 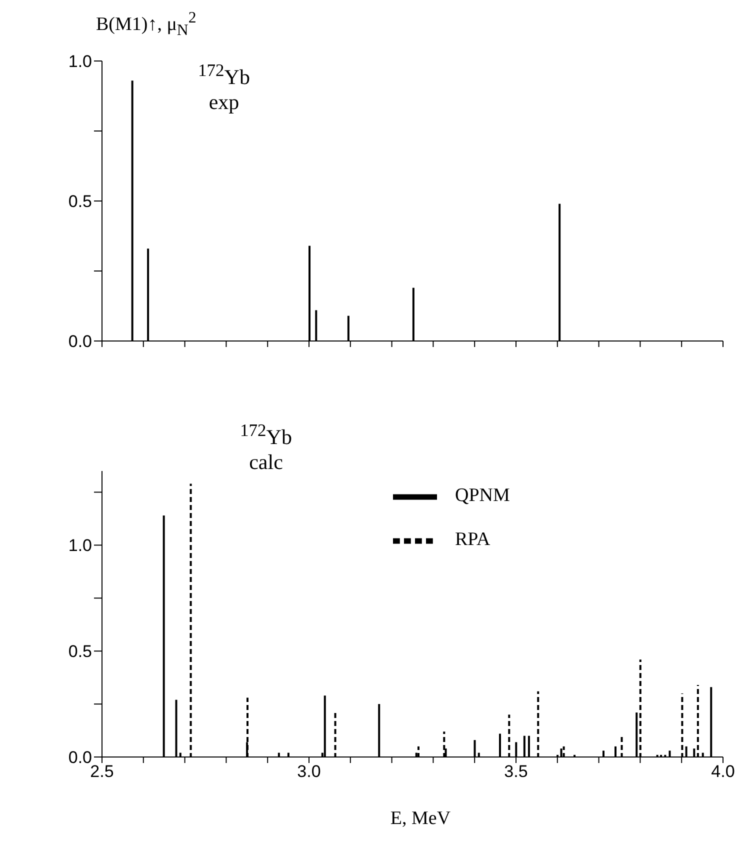 What do you see at coordinates (516, 772) in the screenshot?
I see `x-tick-label: 3.5` at bounding box center [516, 772].